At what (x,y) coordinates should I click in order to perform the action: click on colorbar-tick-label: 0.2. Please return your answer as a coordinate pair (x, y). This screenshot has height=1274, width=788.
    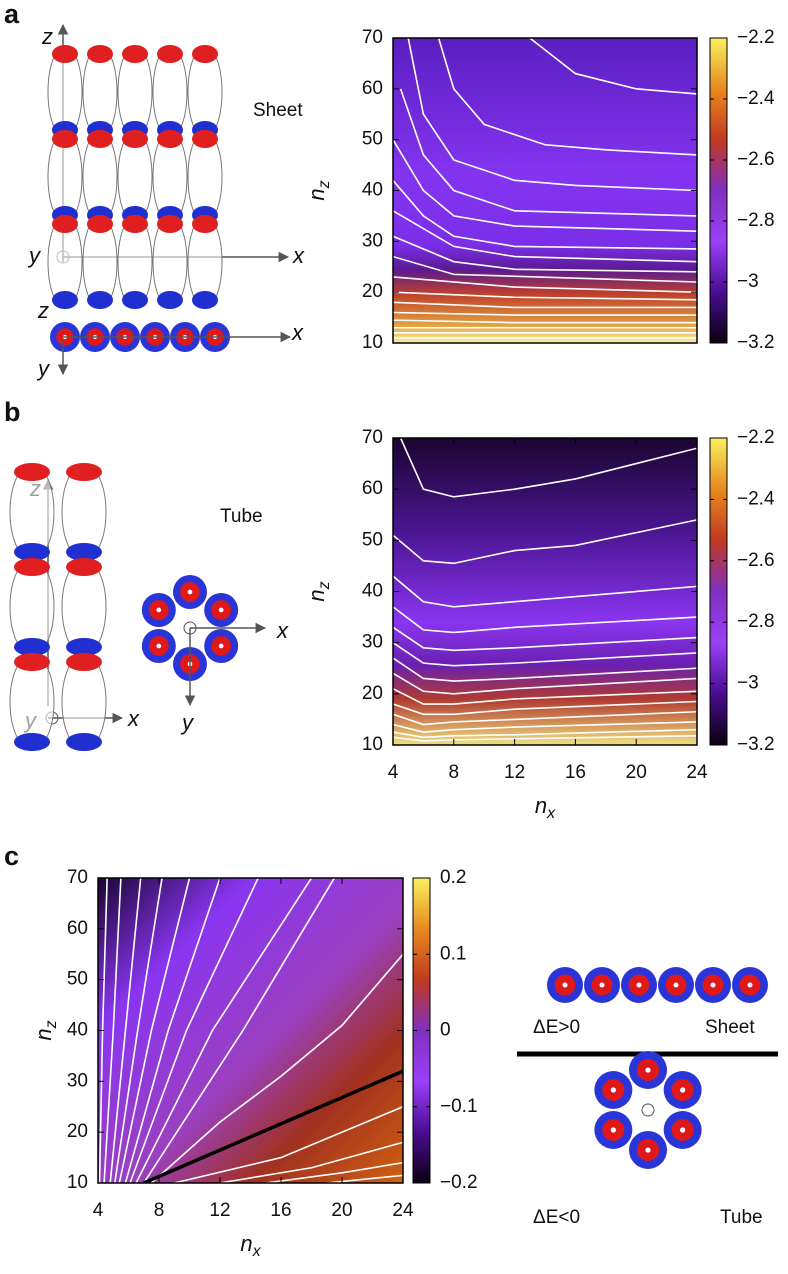
    Looking at the image, I should click on (453, 877).